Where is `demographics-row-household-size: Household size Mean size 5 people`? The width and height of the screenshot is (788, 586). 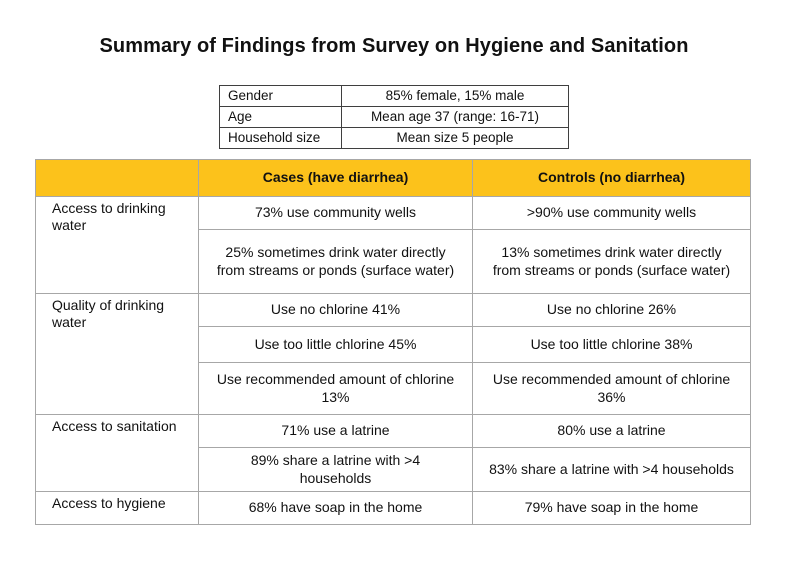 demographics-row-household-size: Household size Mean size 5 people is located at coordinates (394, 138).